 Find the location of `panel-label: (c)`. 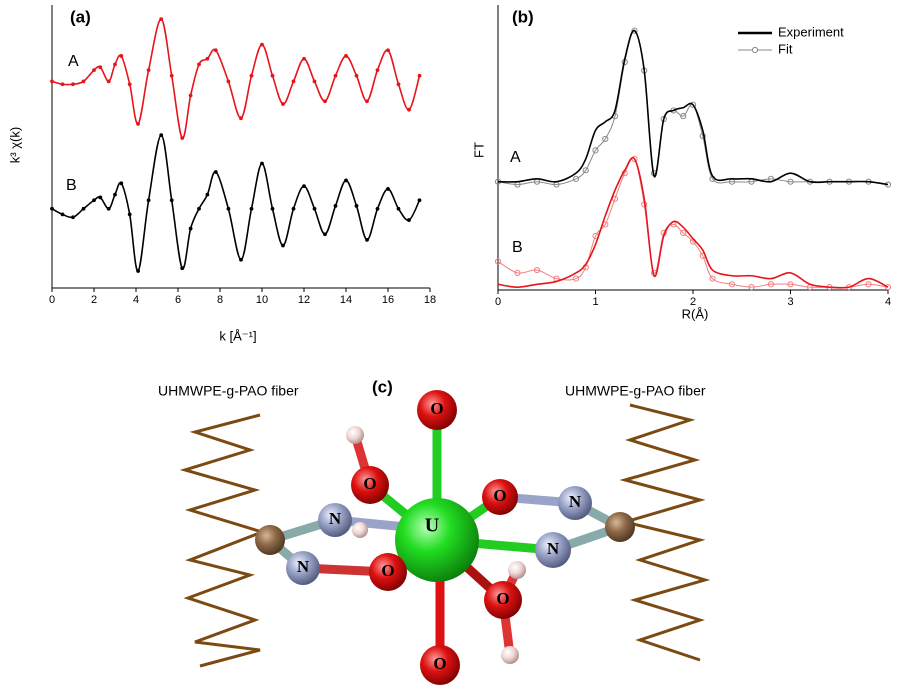

panel-label: (c) is located at coordinates (382, 386).